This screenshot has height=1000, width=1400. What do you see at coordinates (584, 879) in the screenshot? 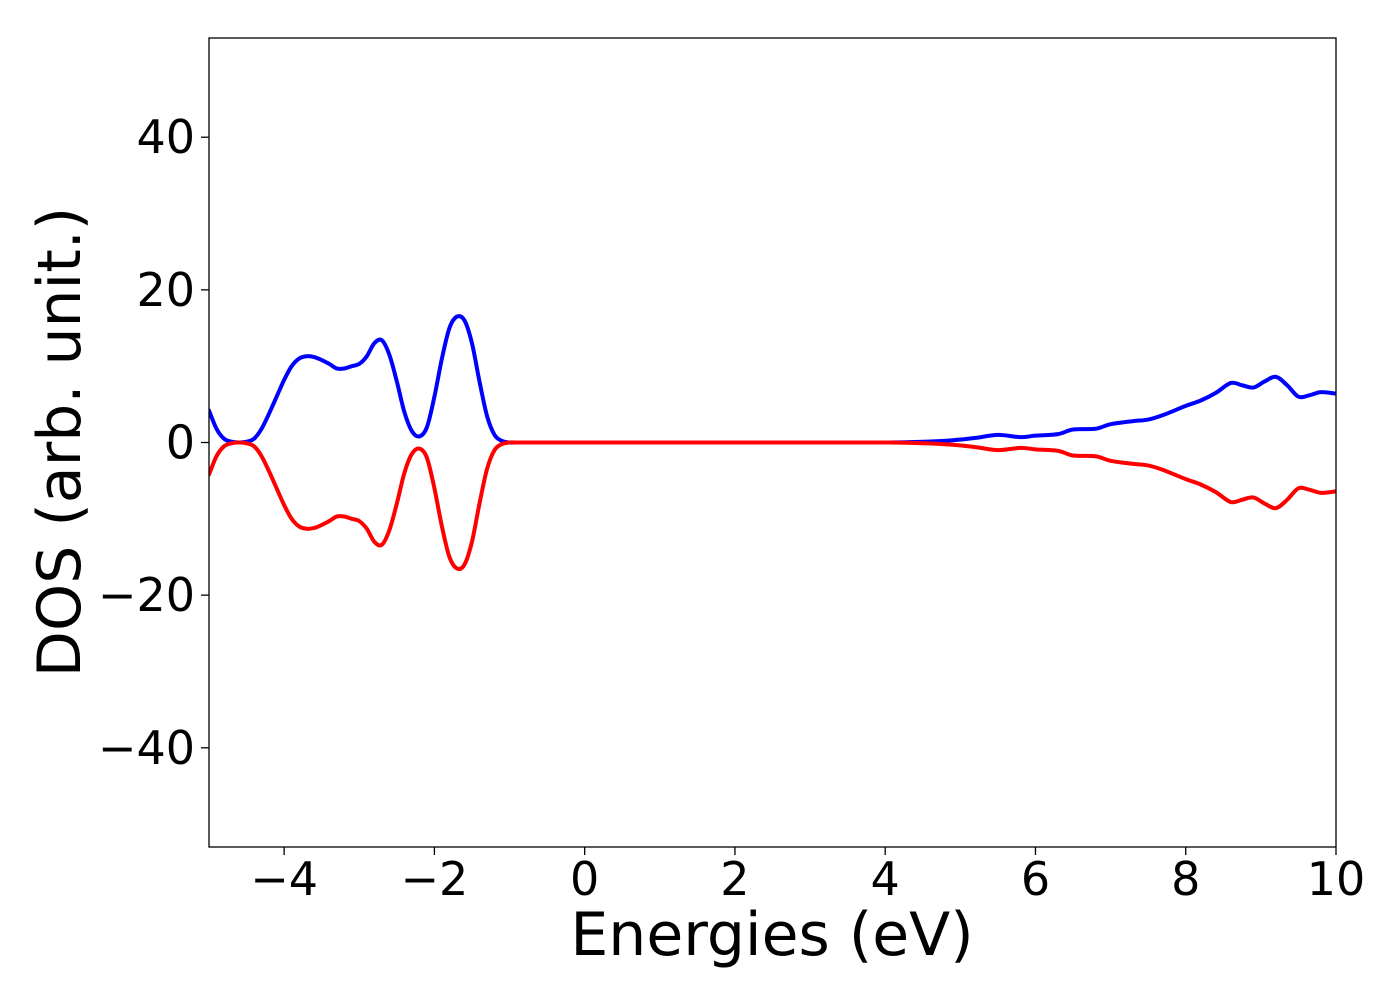
I see `x-tick-label: 0` at bounding box center [584, 879].